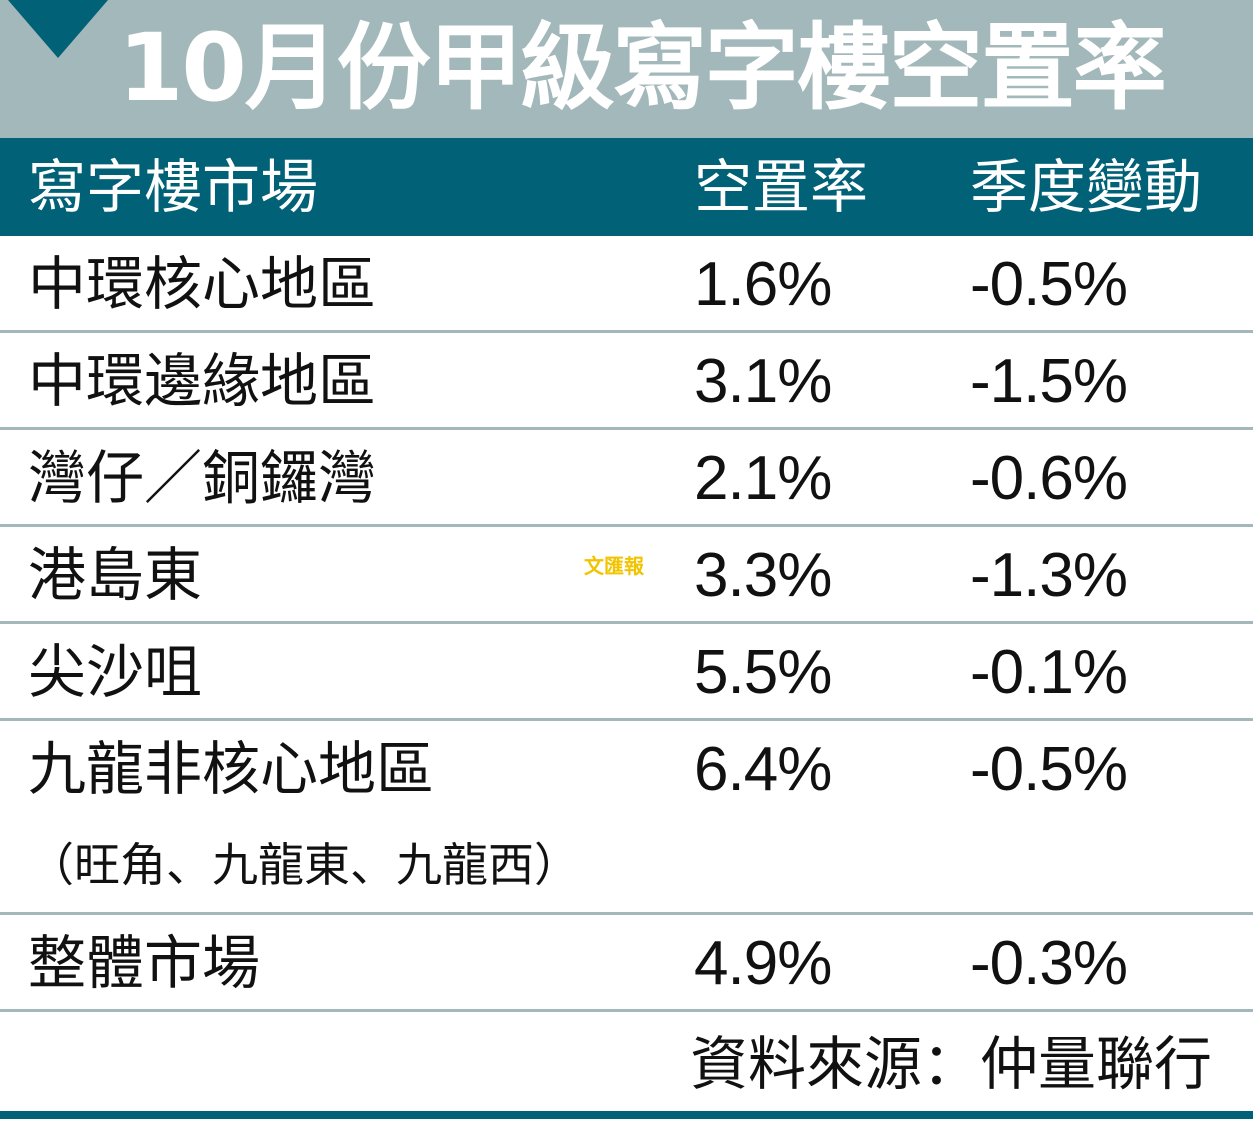 Image resolution: width=1253 pixels, height=1123 pixels. Describe the element at coordinates (626, 381) in the screenshot. I see `table-row: 中環邊緣地區 3.1% -1.5%` at that location.